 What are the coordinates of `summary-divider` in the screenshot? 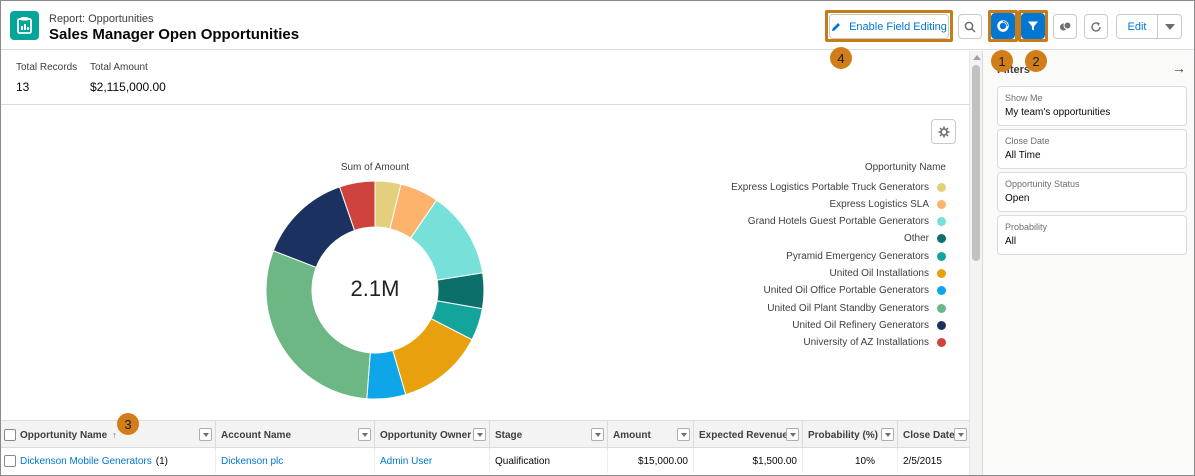 It's located at (485, 104).